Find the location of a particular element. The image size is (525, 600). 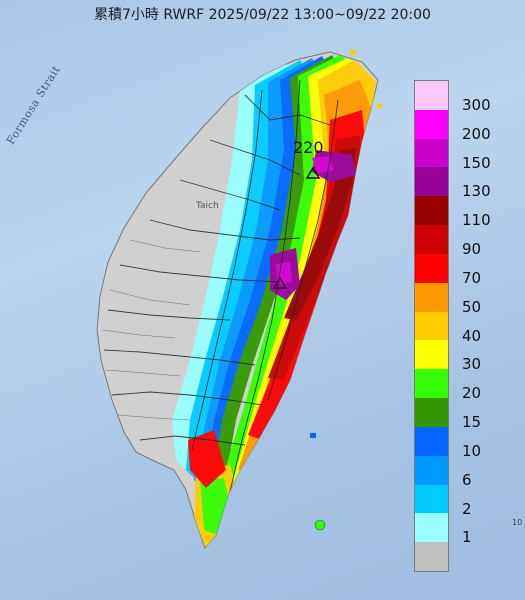

legend-labels: 300 200 150 130 110 90 70 50 40 30 20 15 10 6 2 1 is located at coordinates (492, 325).